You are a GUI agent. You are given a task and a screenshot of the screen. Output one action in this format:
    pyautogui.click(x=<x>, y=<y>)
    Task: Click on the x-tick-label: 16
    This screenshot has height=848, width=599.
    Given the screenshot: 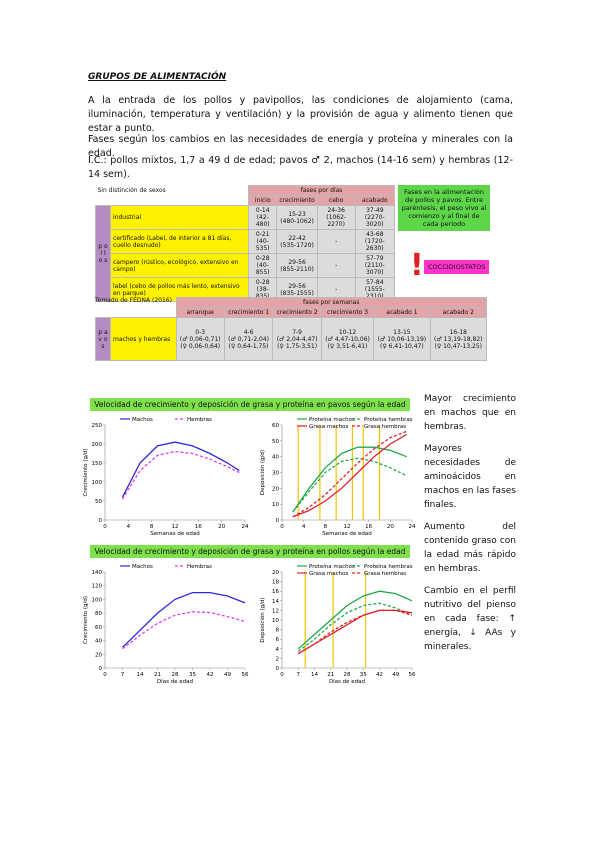 What is the action you would take?
    pyautogui.click(x=368, y=527)
    